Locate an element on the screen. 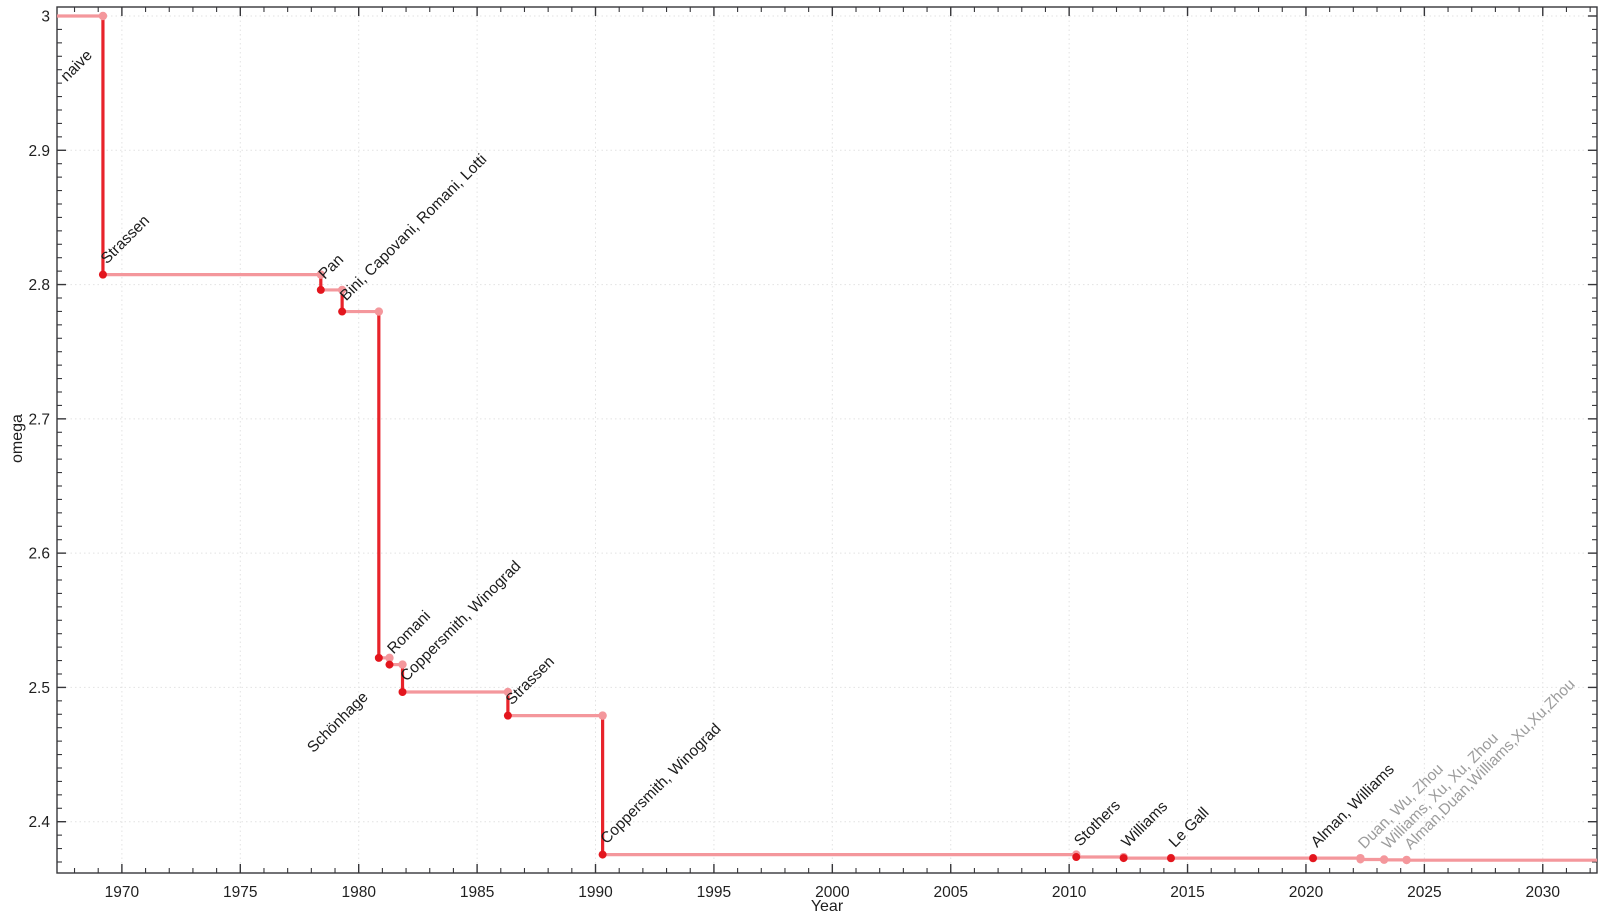 The image size is (1600, 920). annotation-label: Alman,Duan,Williams,Xu,Xu,Zhou is located at coordinates (1489, 764).